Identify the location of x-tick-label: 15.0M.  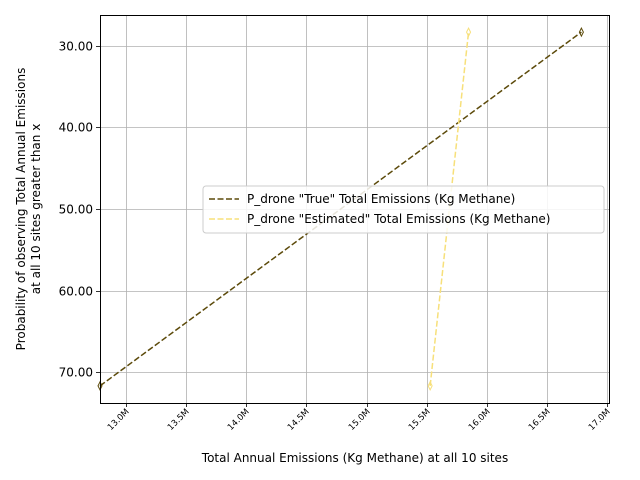
(360, 420).